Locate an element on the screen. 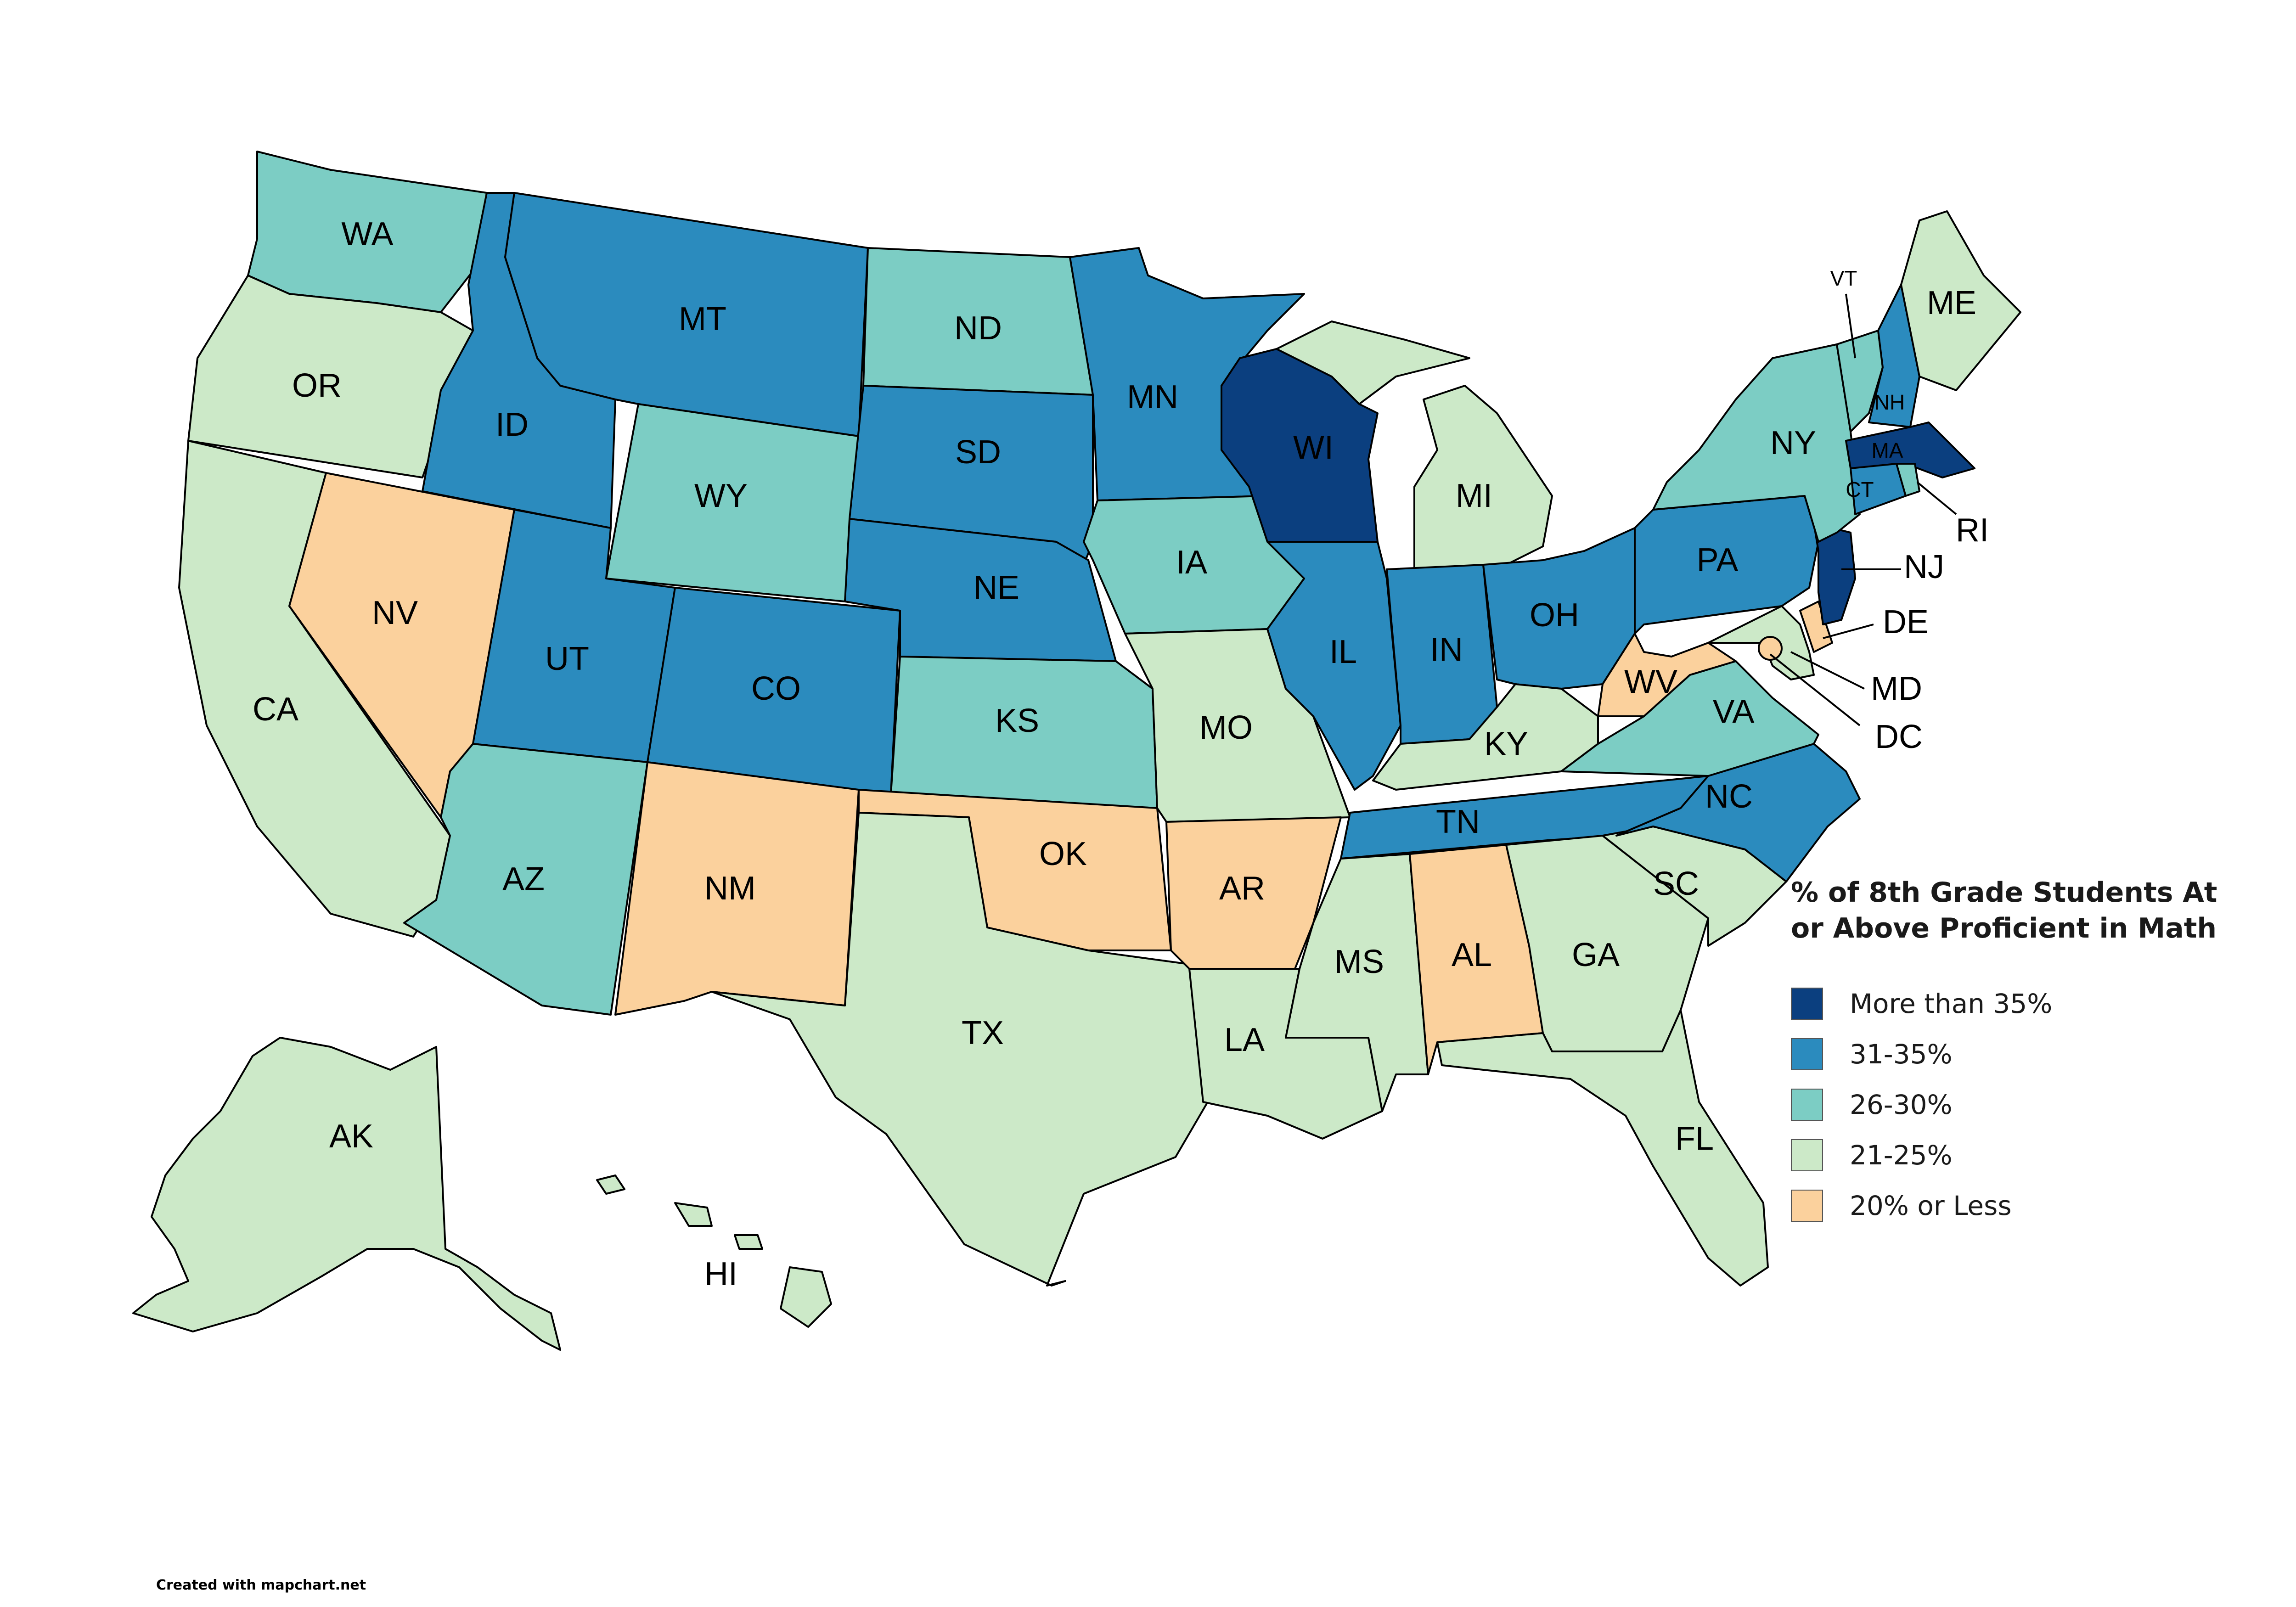 The image size is (2296, 1607). state-label-co: CO is located at coordinates (776, 688).